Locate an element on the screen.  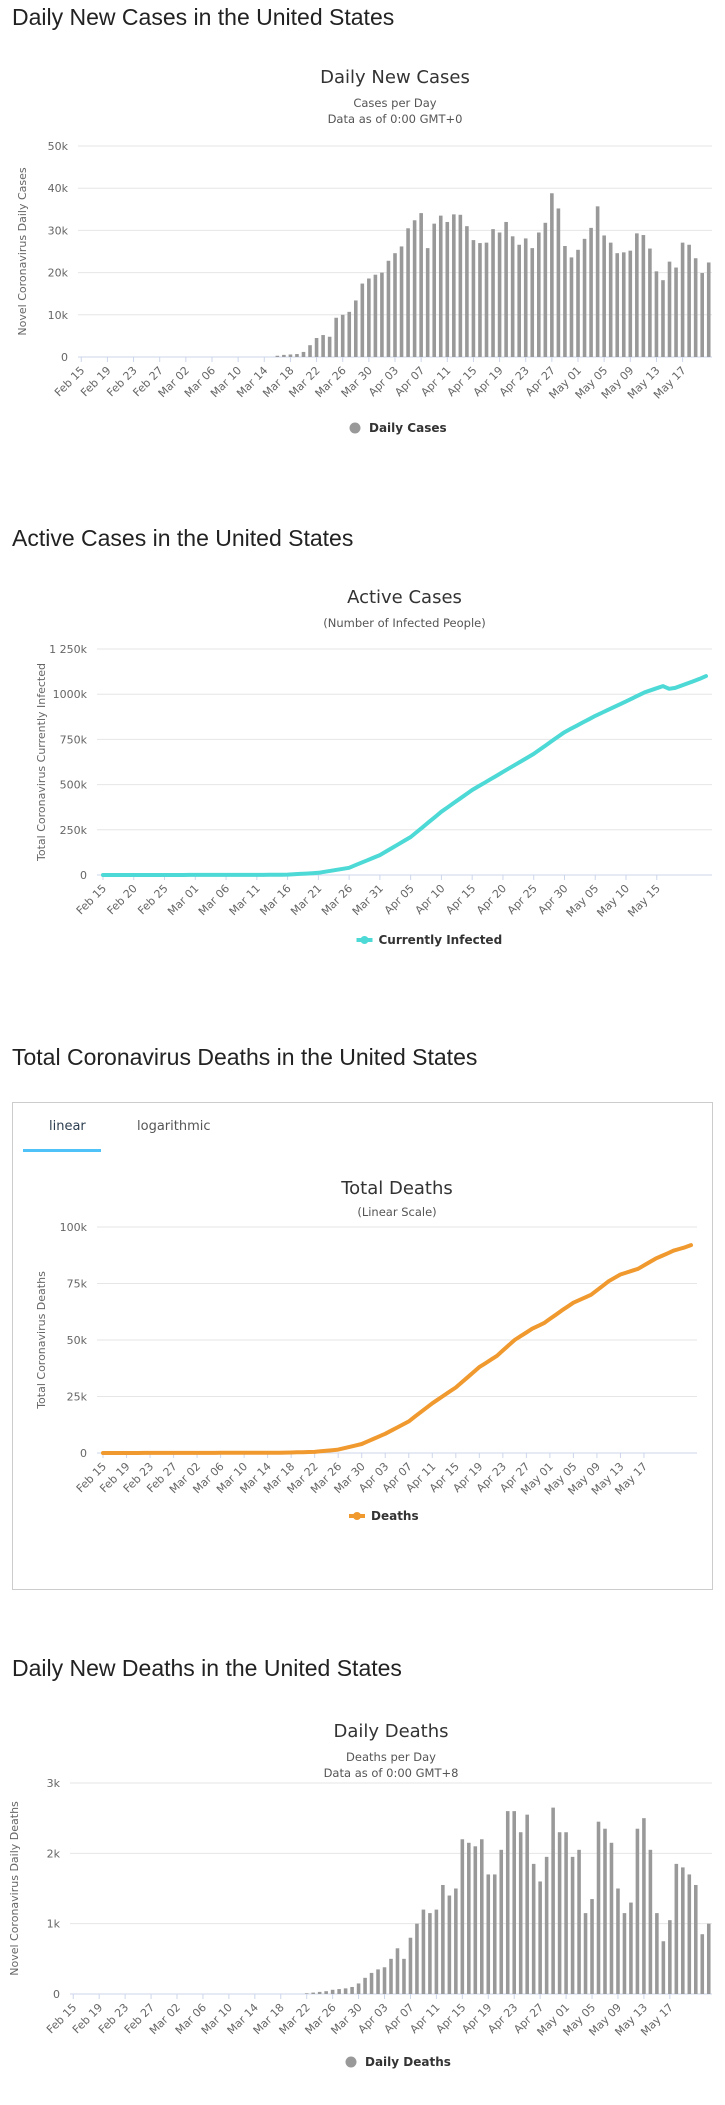
chart-title: Daily Deaths is located at coordinates (390, 1731).